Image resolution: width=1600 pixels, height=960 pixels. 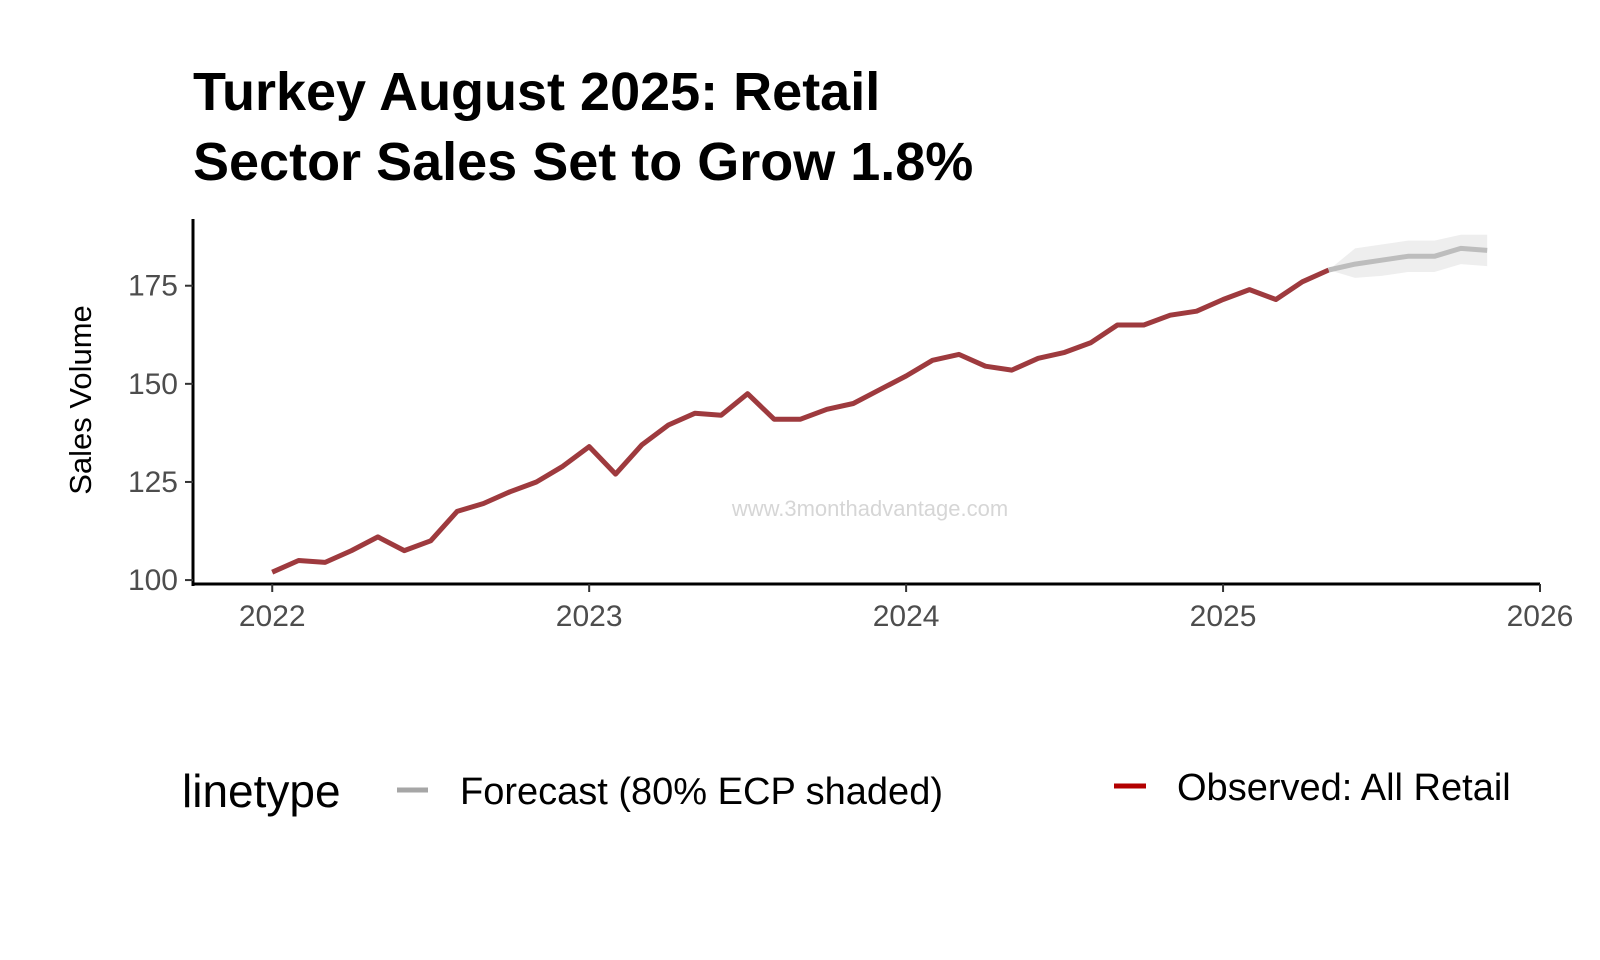 What do you see at coordinates (1540, 616) in the screenshot?
I see `x-tick-label: 2026` at bounding box center [1540, 616].